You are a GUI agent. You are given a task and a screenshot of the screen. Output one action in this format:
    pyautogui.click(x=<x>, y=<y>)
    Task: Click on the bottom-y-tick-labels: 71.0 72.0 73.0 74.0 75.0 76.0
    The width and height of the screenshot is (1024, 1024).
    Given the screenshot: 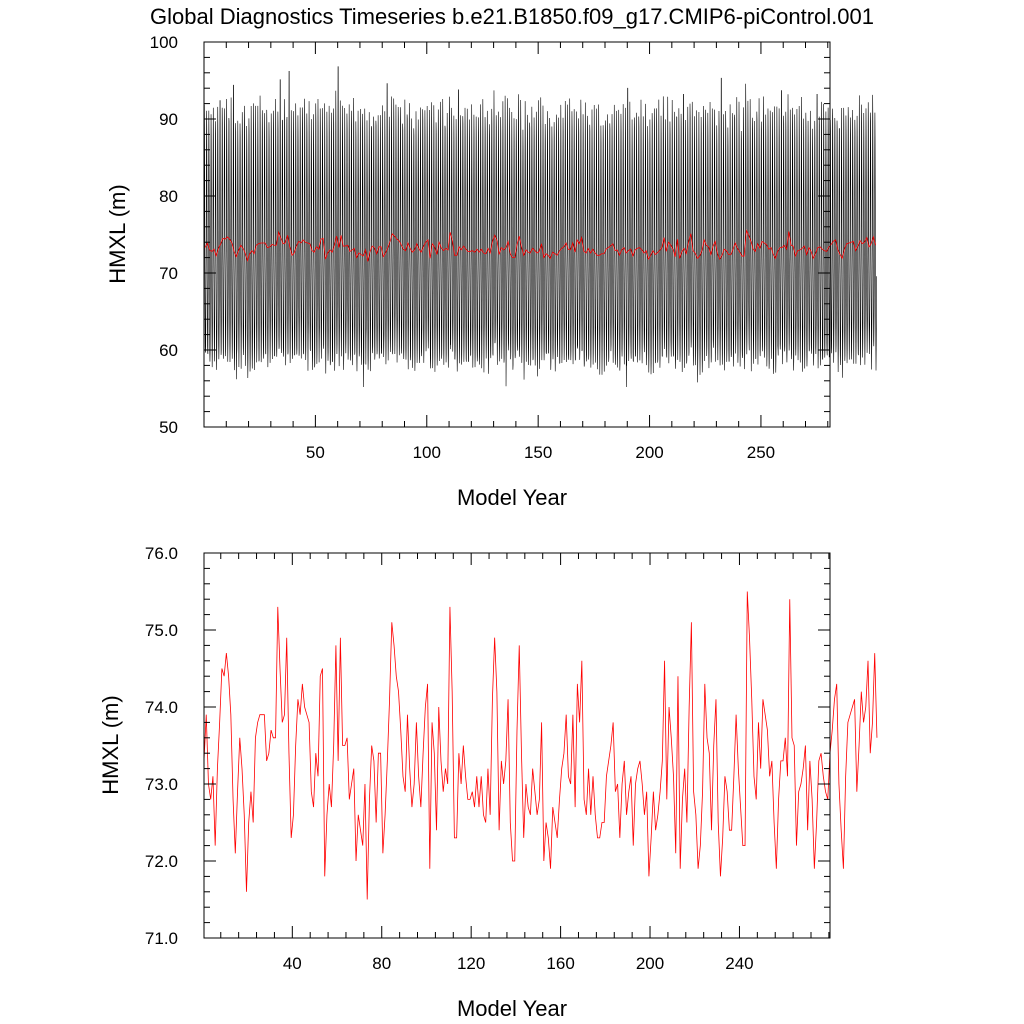 What is the action you would take?
    pyautogui.click(x=161, y=746)
    